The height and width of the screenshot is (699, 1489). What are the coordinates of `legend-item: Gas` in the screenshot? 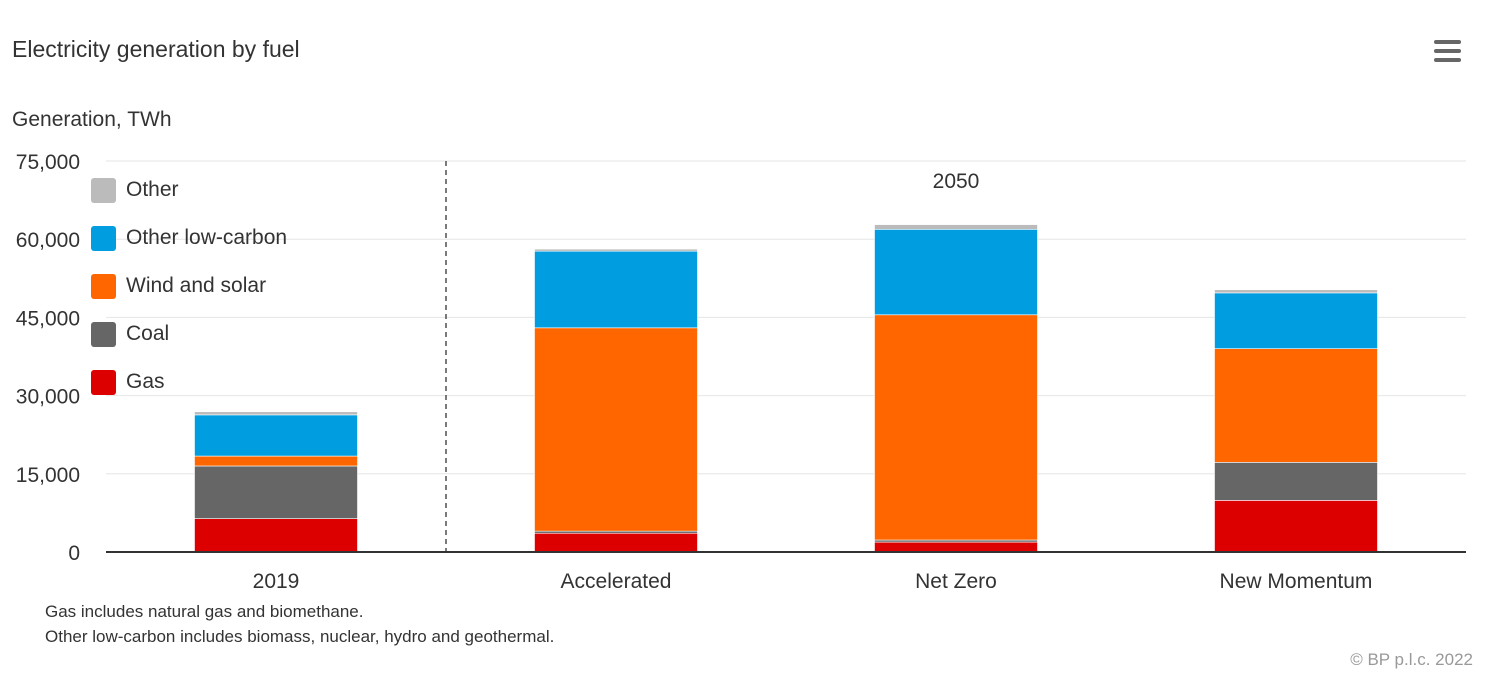 It's located at (189, 382).